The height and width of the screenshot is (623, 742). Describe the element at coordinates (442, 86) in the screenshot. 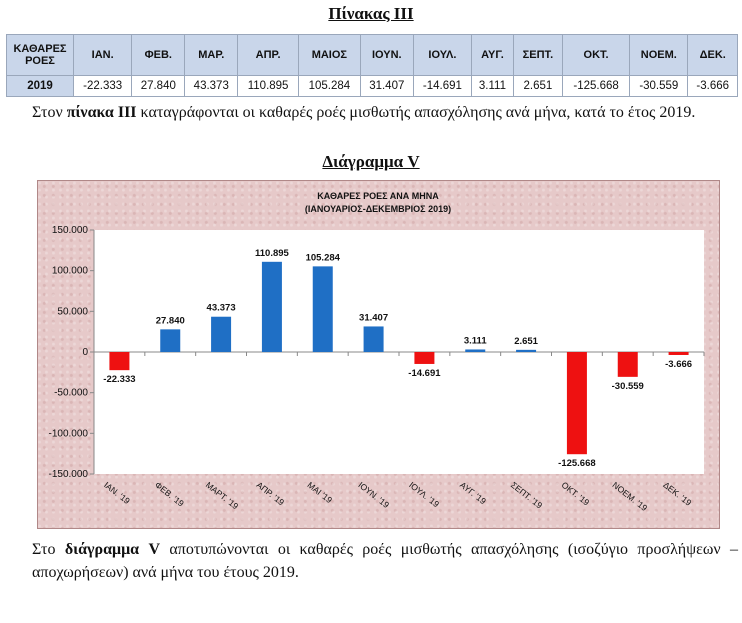

I see `value-cell: -14.691` at that location.